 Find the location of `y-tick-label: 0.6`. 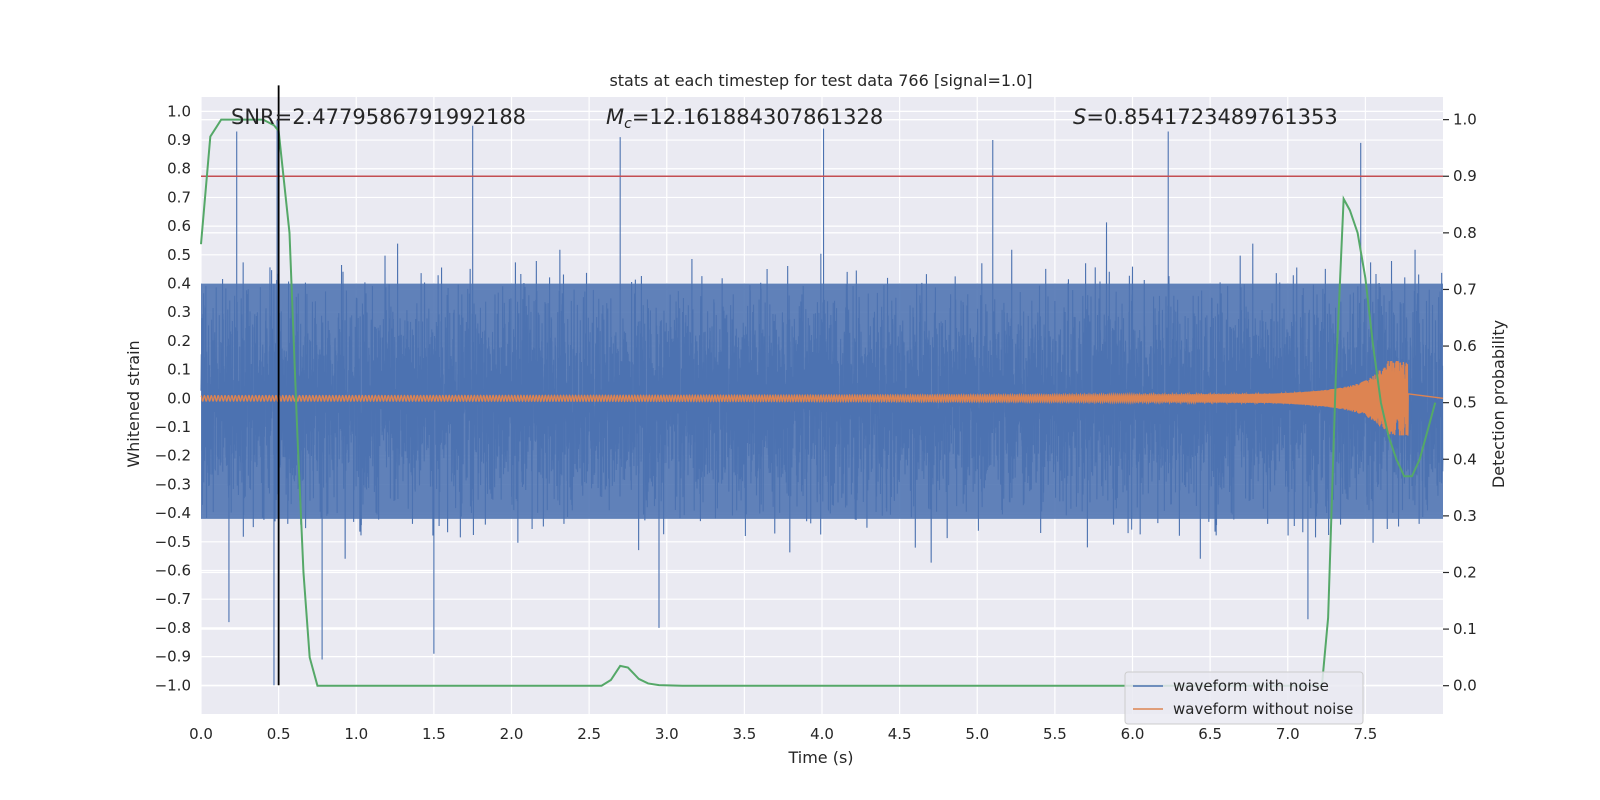

y-tick-label: 0.6 is located at coordinates (179, 226).